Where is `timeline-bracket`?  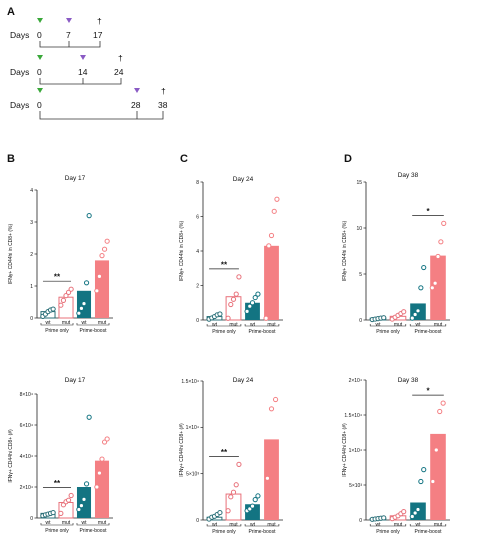 timeline-bracket is located at coordinates (80, 81).